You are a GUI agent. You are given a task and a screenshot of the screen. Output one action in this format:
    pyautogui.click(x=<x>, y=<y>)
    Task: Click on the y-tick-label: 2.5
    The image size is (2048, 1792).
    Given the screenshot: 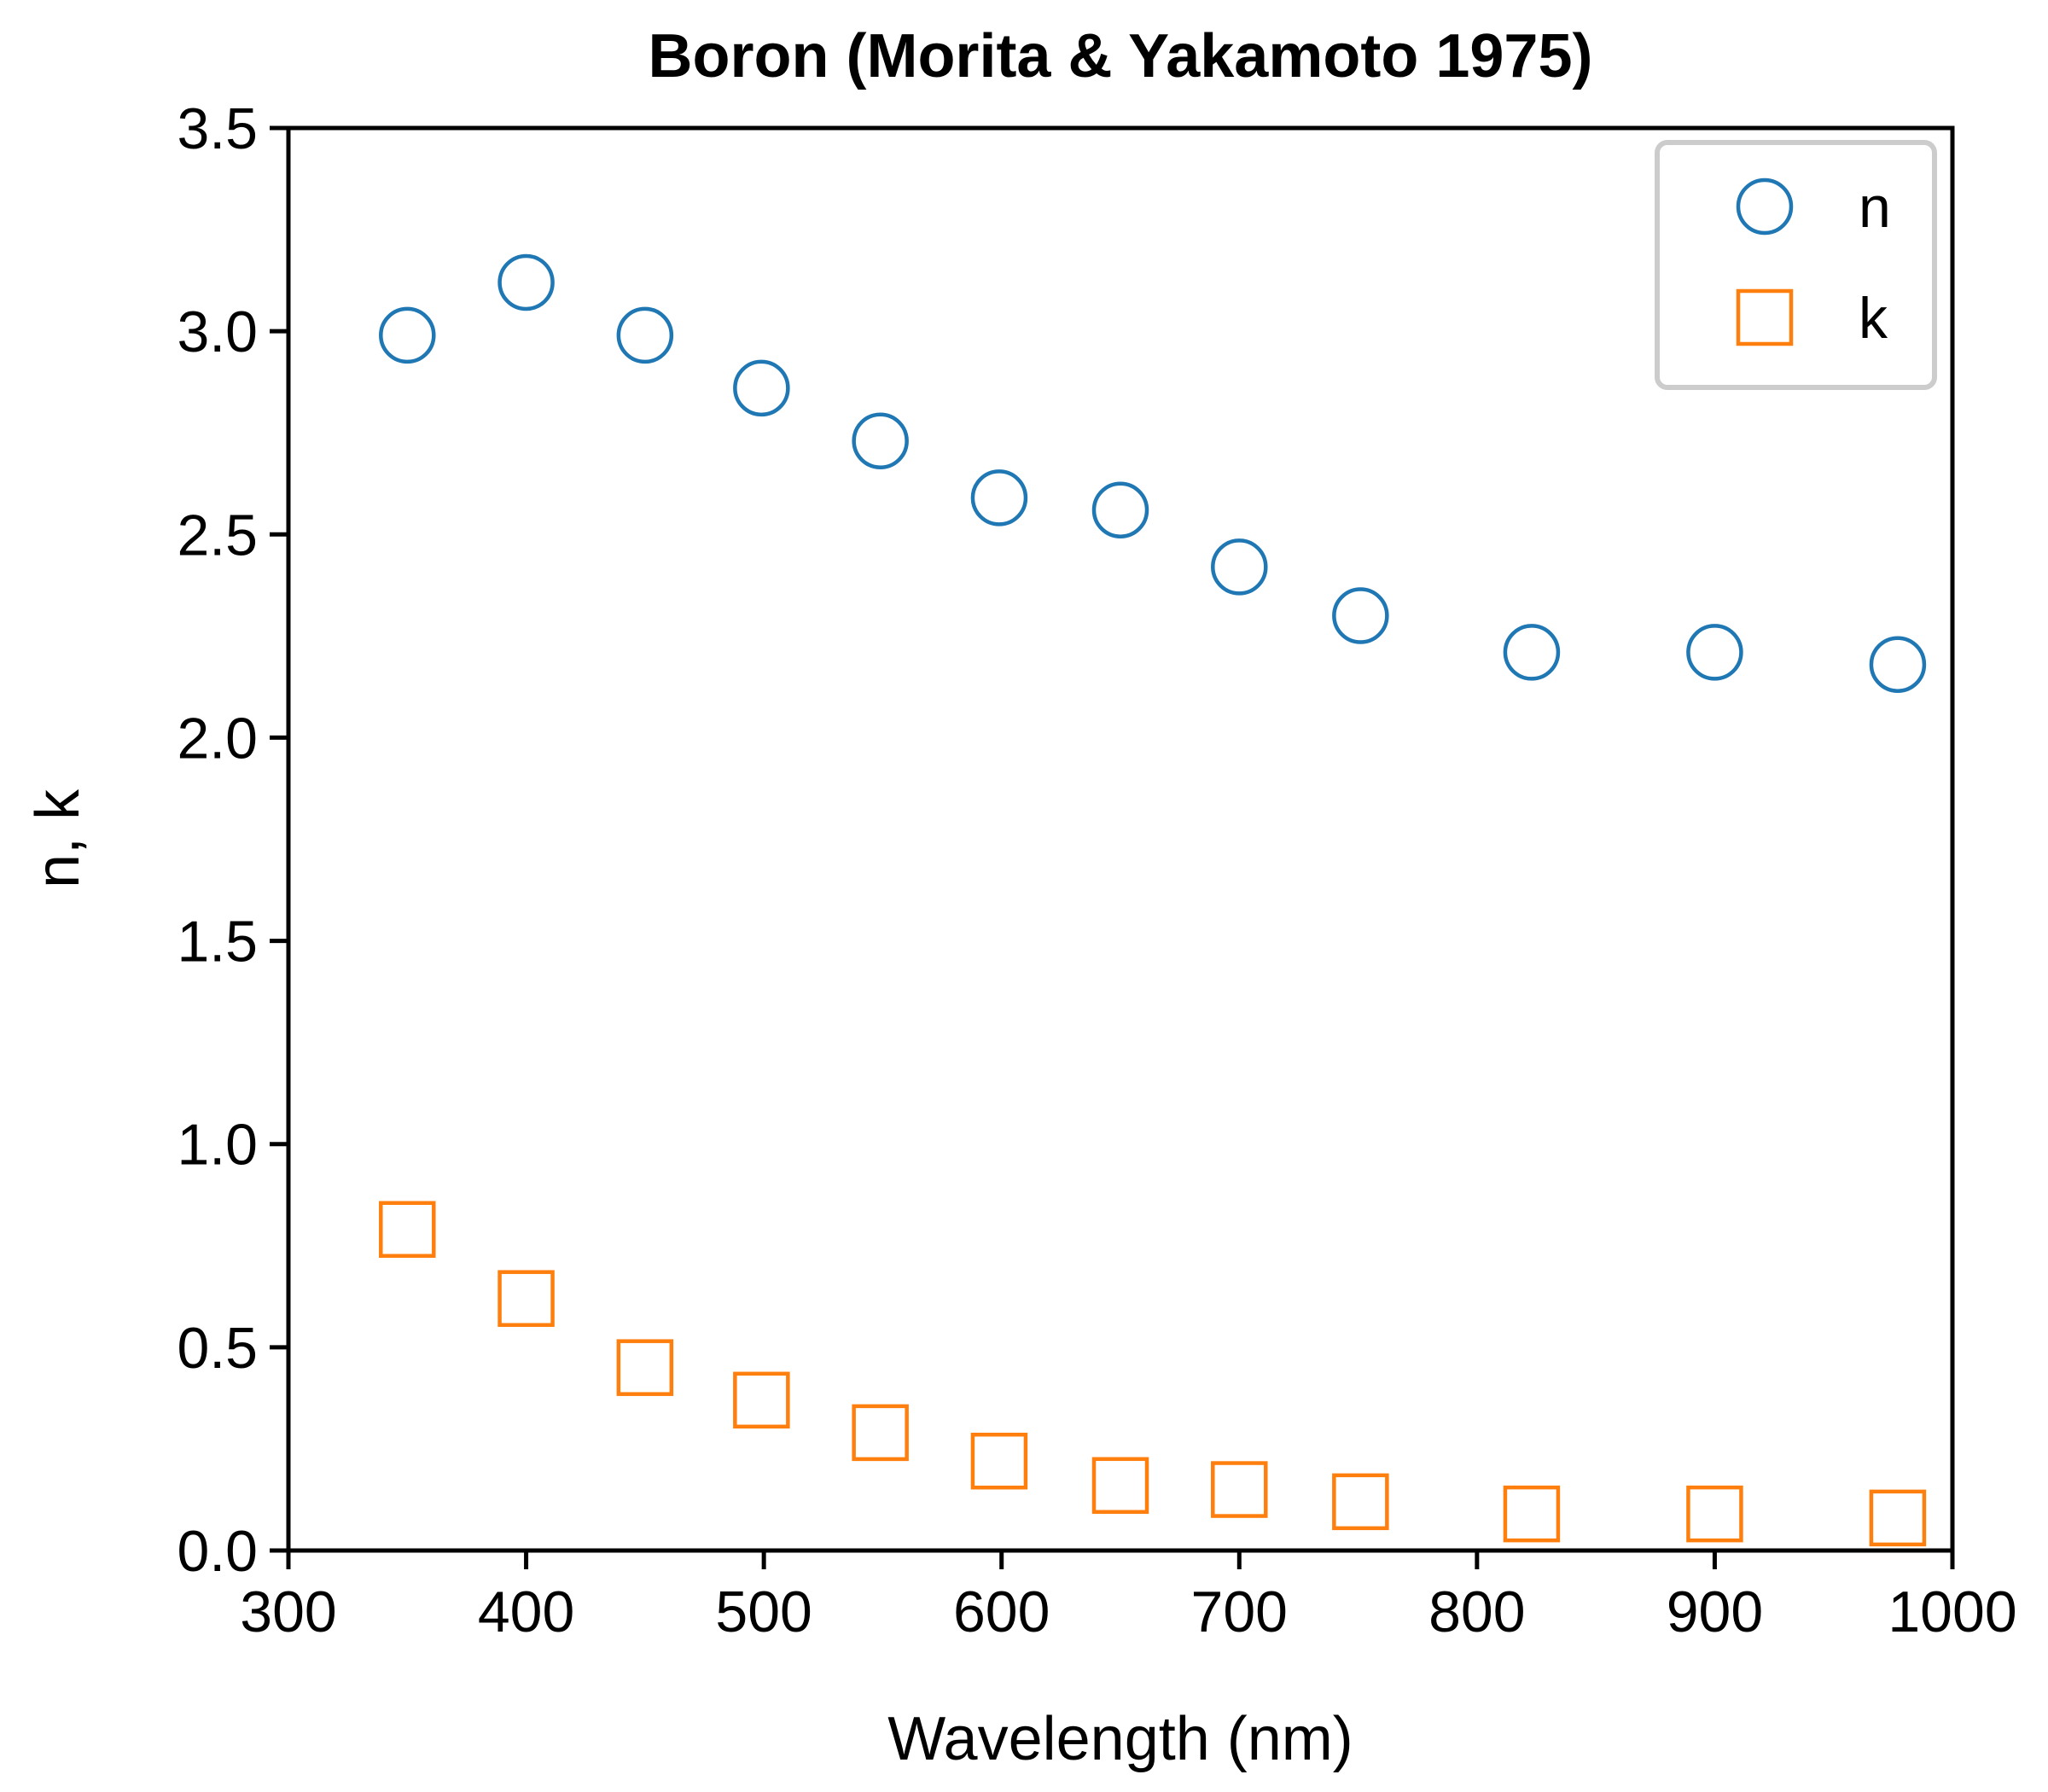 What is the action you would take?
    pyautogui.click(x=217, y=535)
    